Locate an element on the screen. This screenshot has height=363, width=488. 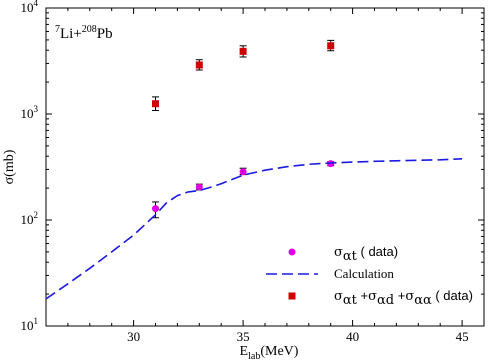
x-tick-label: 35 is located at coordinates (243, 336).